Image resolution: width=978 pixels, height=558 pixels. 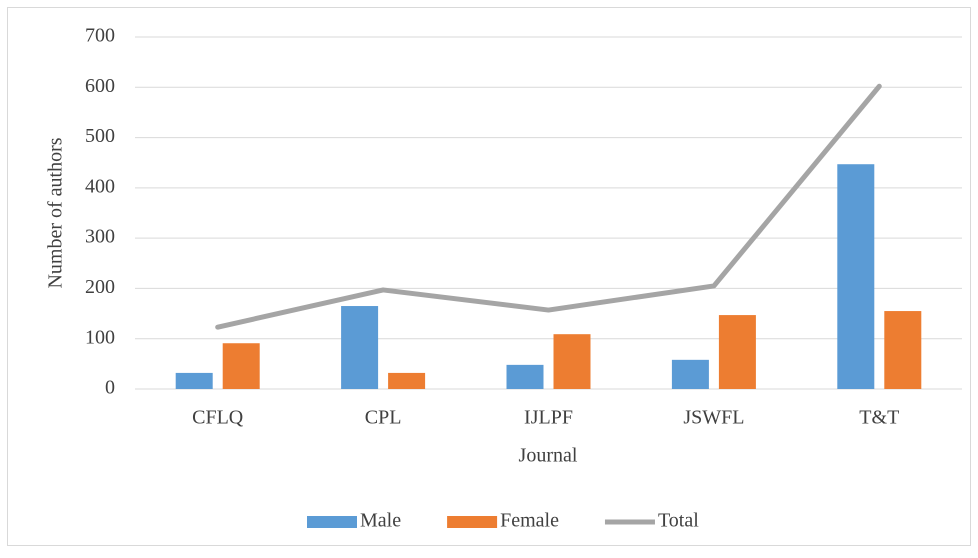 What do you see at coordinates (218, 418) in the screenshot?
I see `x-tick-label: CFLQ` at bounding box center [218, 418].